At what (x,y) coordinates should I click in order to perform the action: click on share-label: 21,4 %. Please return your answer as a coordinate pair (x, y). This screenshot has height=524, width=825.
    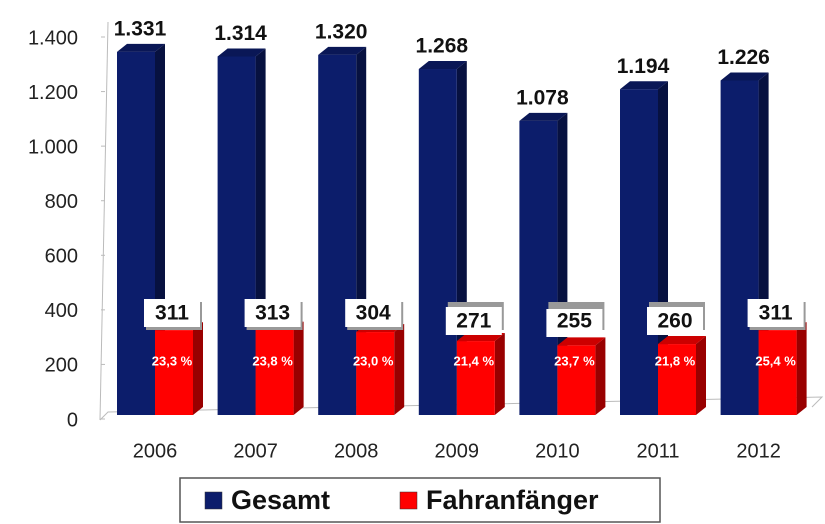
    Looking at the image, I should click on (474, 360).